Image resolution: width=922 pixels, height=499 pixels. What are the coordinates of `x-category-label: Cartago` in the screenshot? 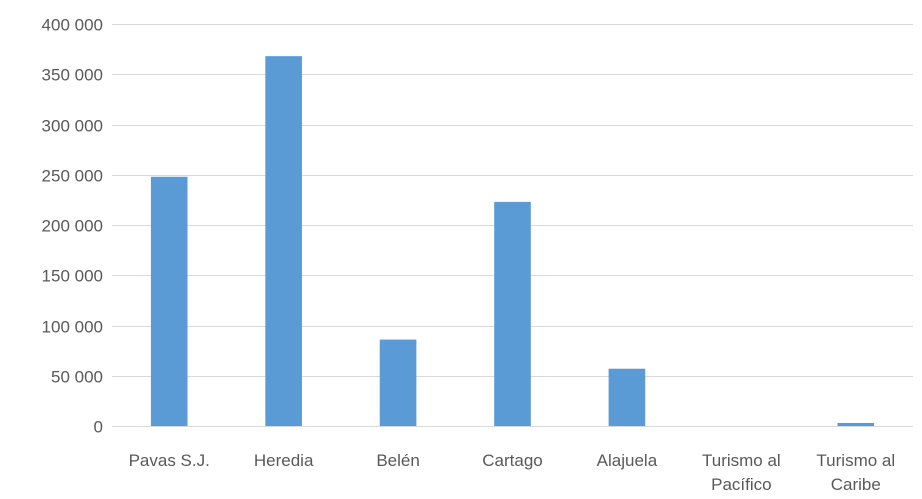 It's located at (512, 460).